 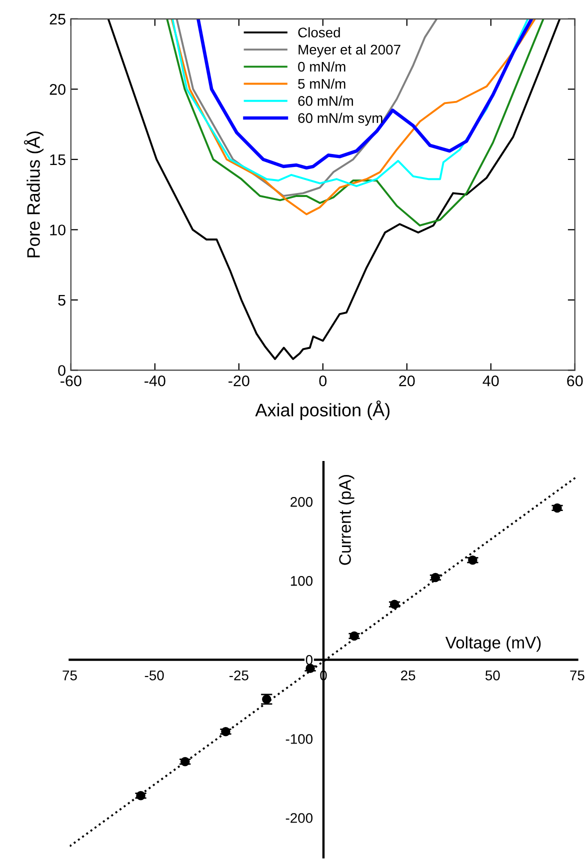 What do you see at coordinates (58, 89) in the screenshot?
I see `y-tick-label: 20` at bounding box center [58, 89].